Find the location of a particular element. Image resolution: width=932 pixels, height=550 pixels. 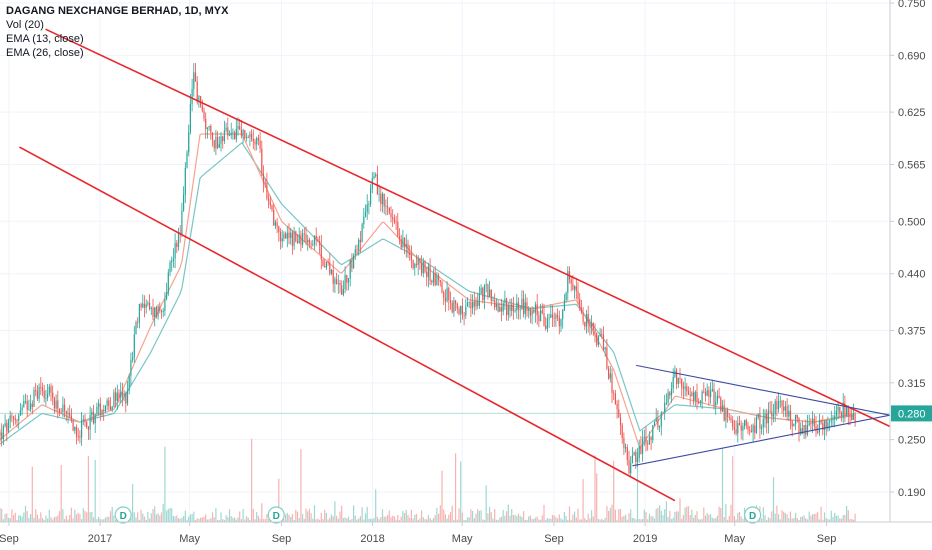

ema13-indicator-label: EMA (13, close) is located at coordinates (45, 39).